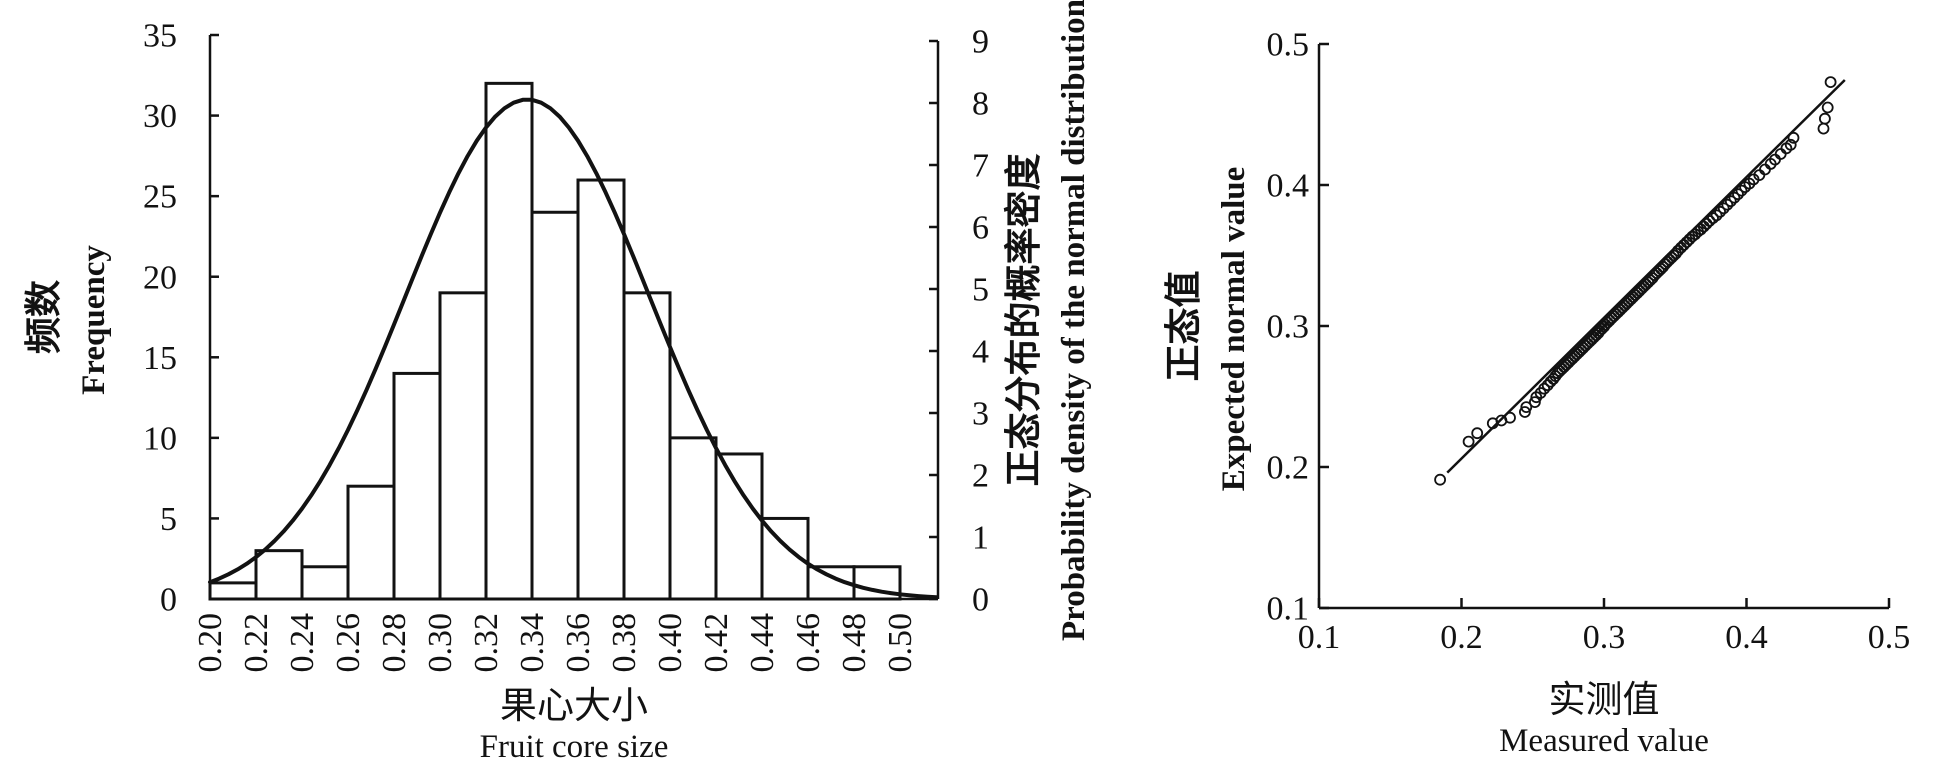  I want to click on measured-axis-title-en: Measured value, so click(1604, 741).